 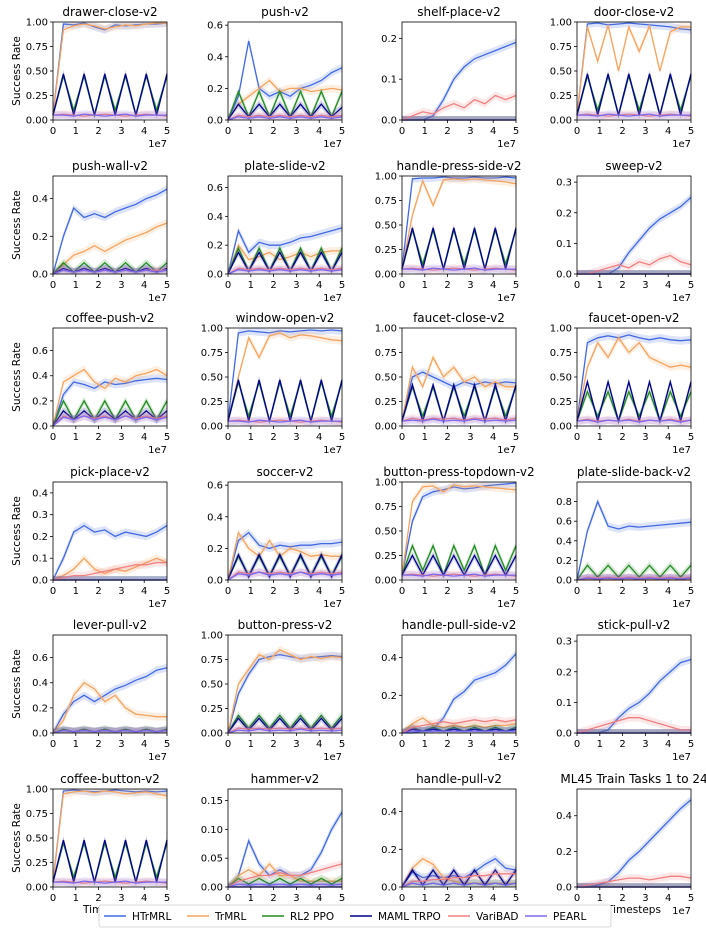 What do you see at coordinates (151, 917) in the screenshot?
I see `legend-label: HTrMRL` at bounding box center [151, 917].